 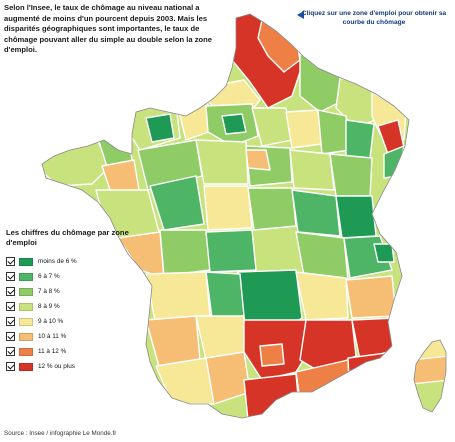 What do you see at coordinates (49, 276) in the screenshot?
I see `legend-label: 6 à 7 %` at bounding box center [49, 276].